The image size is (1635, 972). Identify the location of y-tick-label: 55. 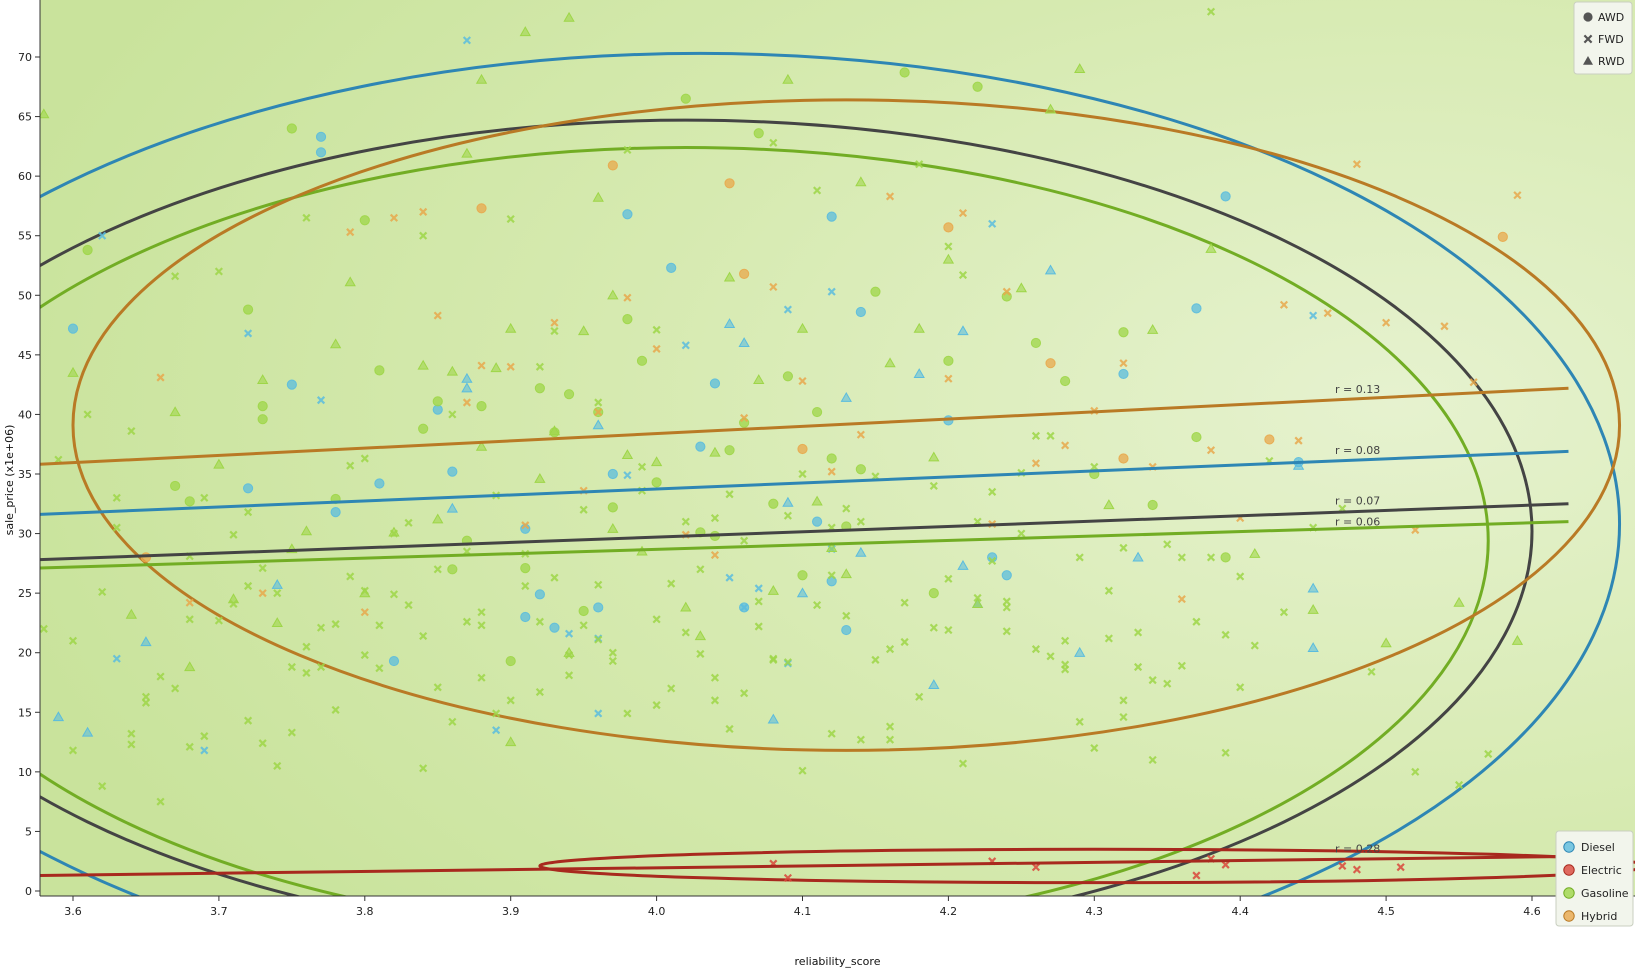
(25, 236).